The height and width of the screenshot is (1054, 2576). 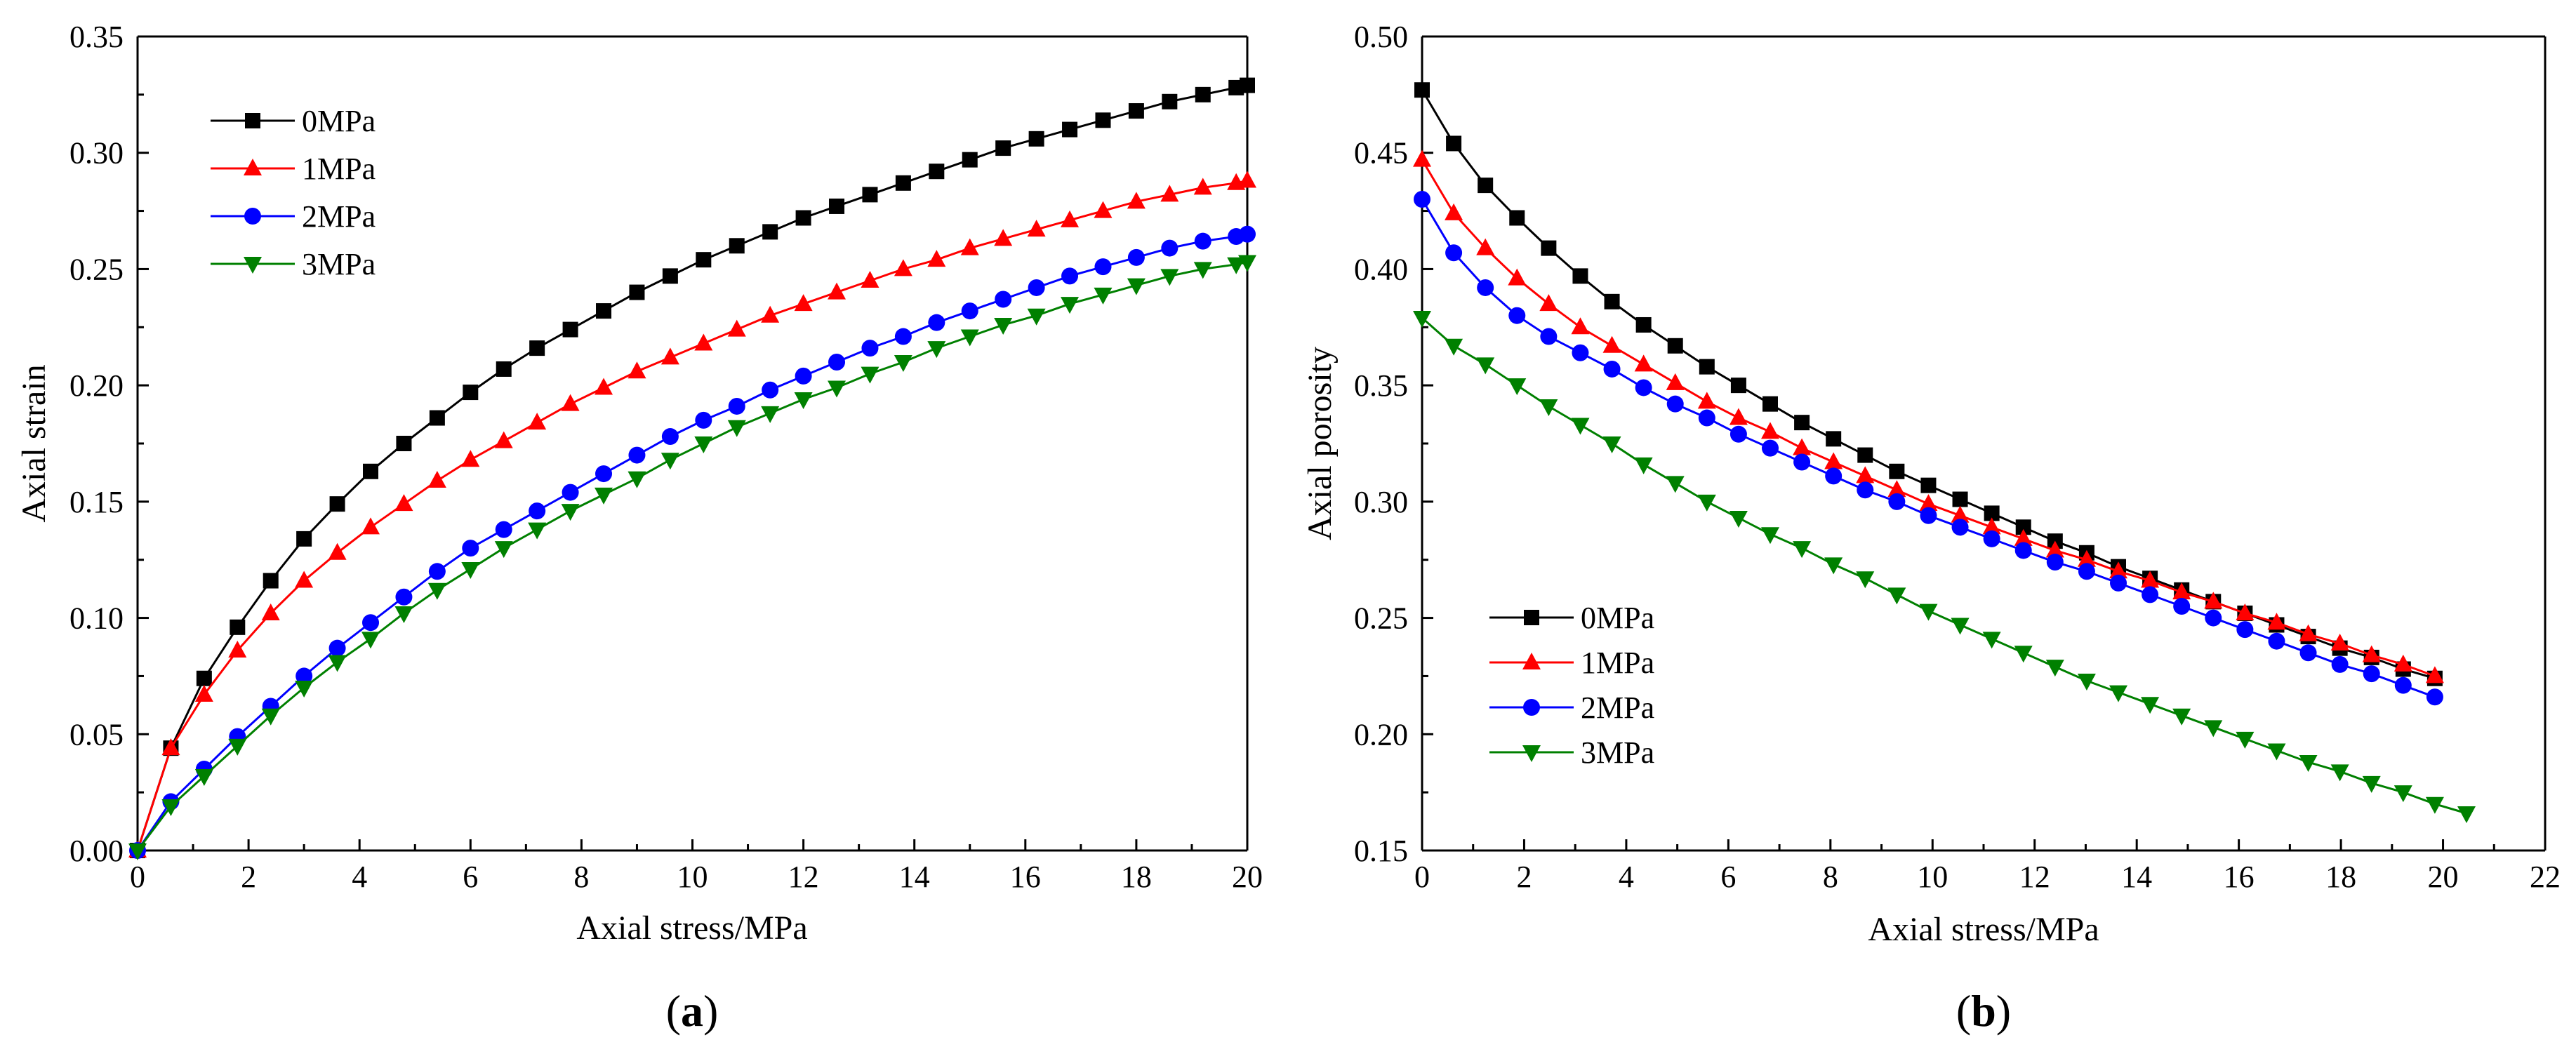 What do you see at coordinates (1831, 877) in the screenshot?
I see `panel-b-x-tick-label: 8` at bounding box center [1831, 877].